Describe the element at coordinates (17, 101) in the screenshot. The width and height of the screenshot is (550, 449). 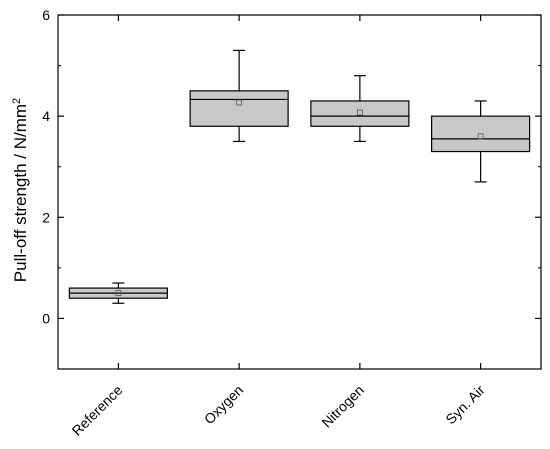
I see `y-axis-label-superscript: 2` at that location.